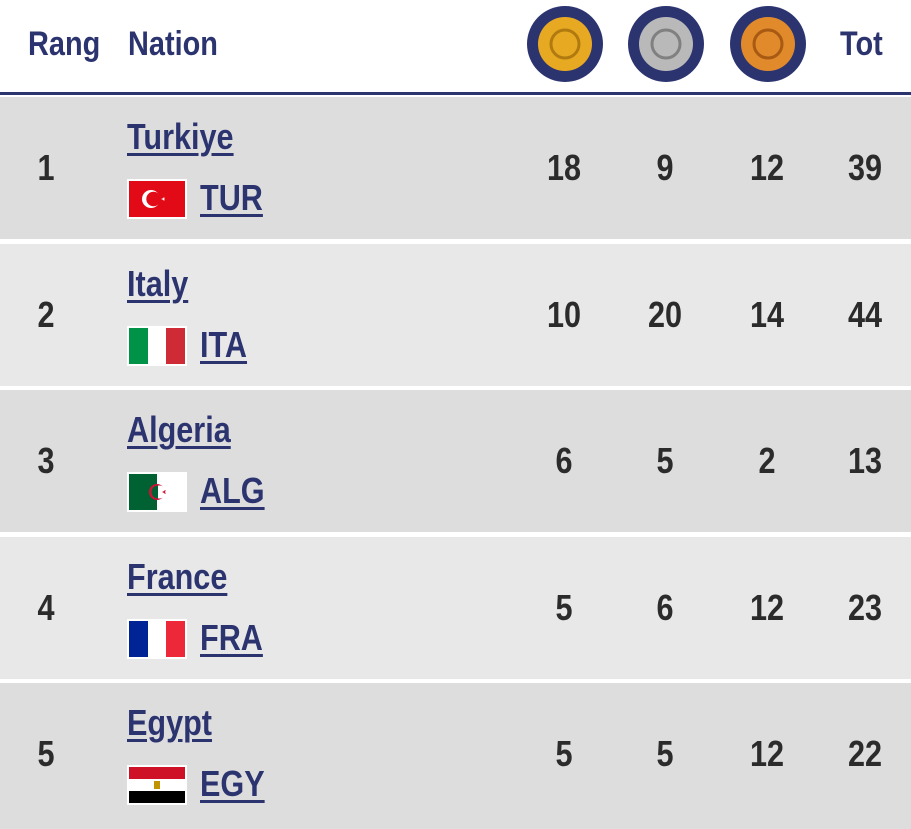 Image resolution: width=911 pixels, height=829 pixels. I want to click on bronze-cell: 2, so click(767, 460).